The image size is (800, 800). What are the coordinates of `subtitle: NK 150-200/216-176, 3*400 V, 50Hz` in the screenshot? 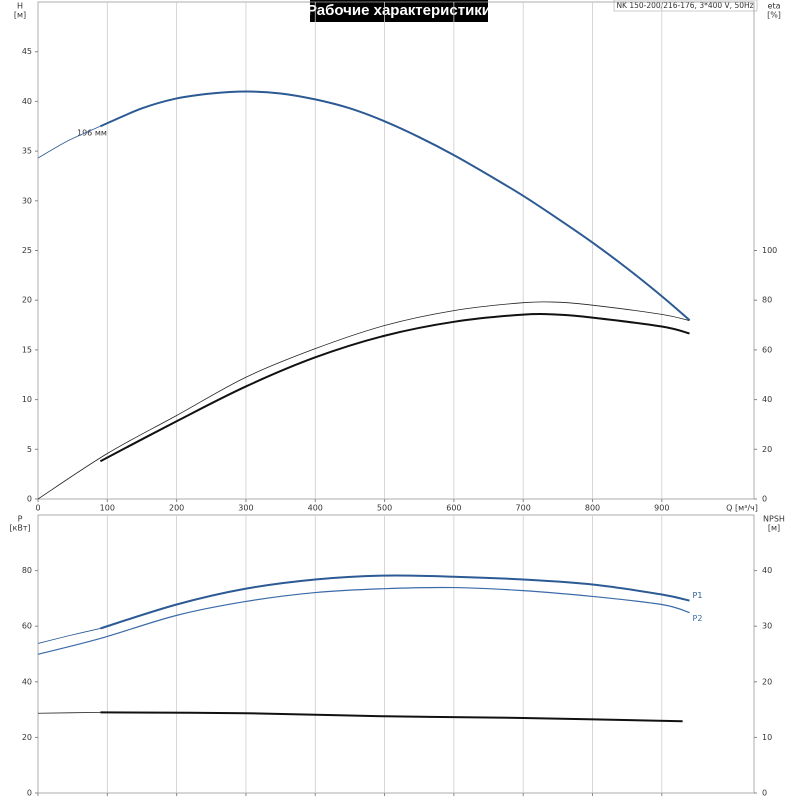 It's located at (684, 5).